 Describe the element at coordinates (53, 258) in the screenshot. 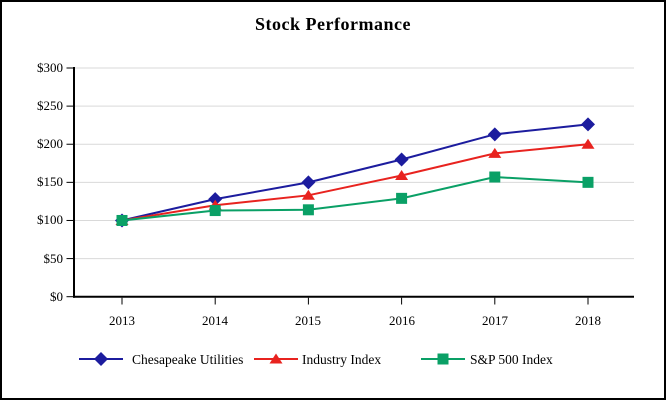

I see `y-tick-label-50: $50` at that location.